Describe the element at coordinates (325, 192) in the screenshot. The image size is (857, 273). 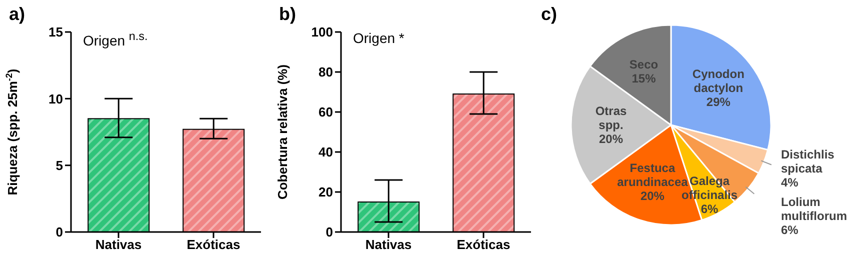
I see `y-tick-label: 20` at that location.